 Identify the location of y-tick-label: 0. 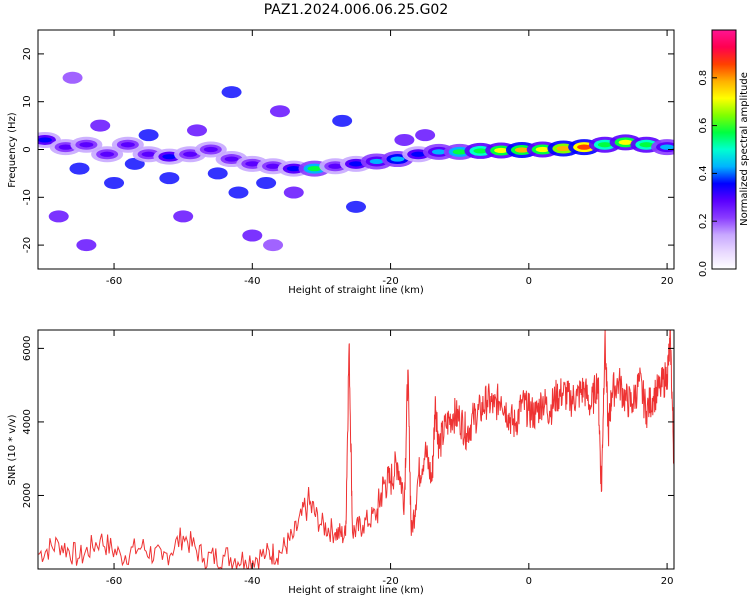
(27, 149).